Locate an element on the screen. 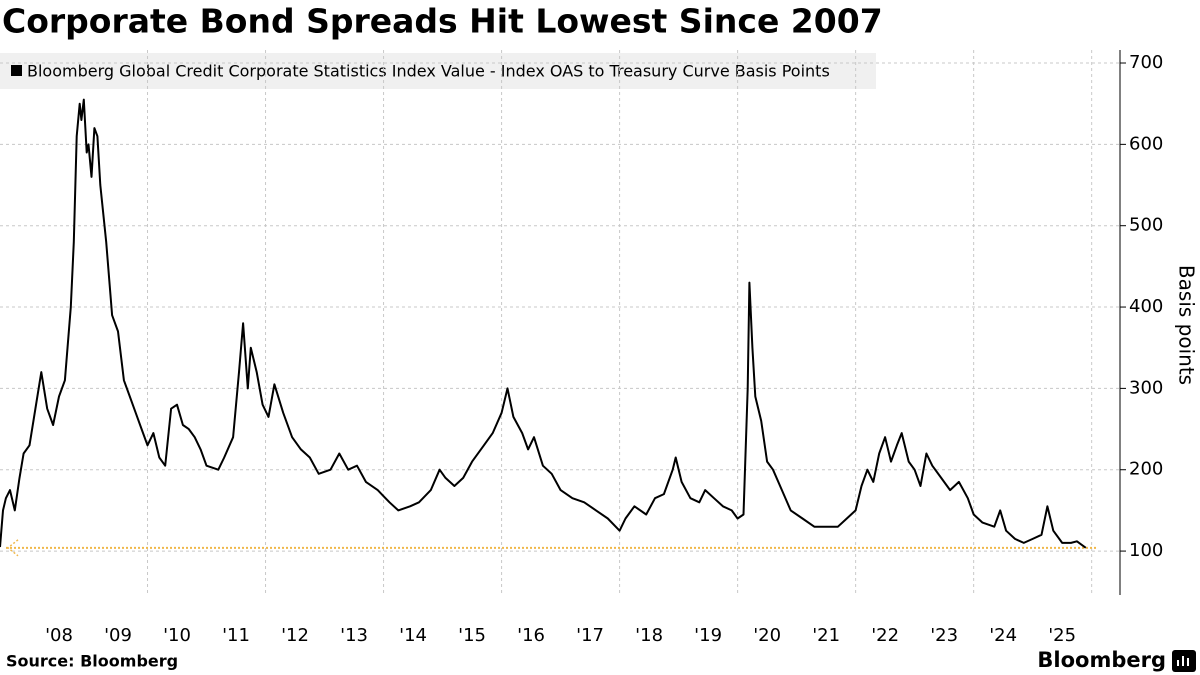 Image resolution: width=1200 pixels, height=675 pixels. x-tick-label: '25 is located at coordinates (1062, 635).